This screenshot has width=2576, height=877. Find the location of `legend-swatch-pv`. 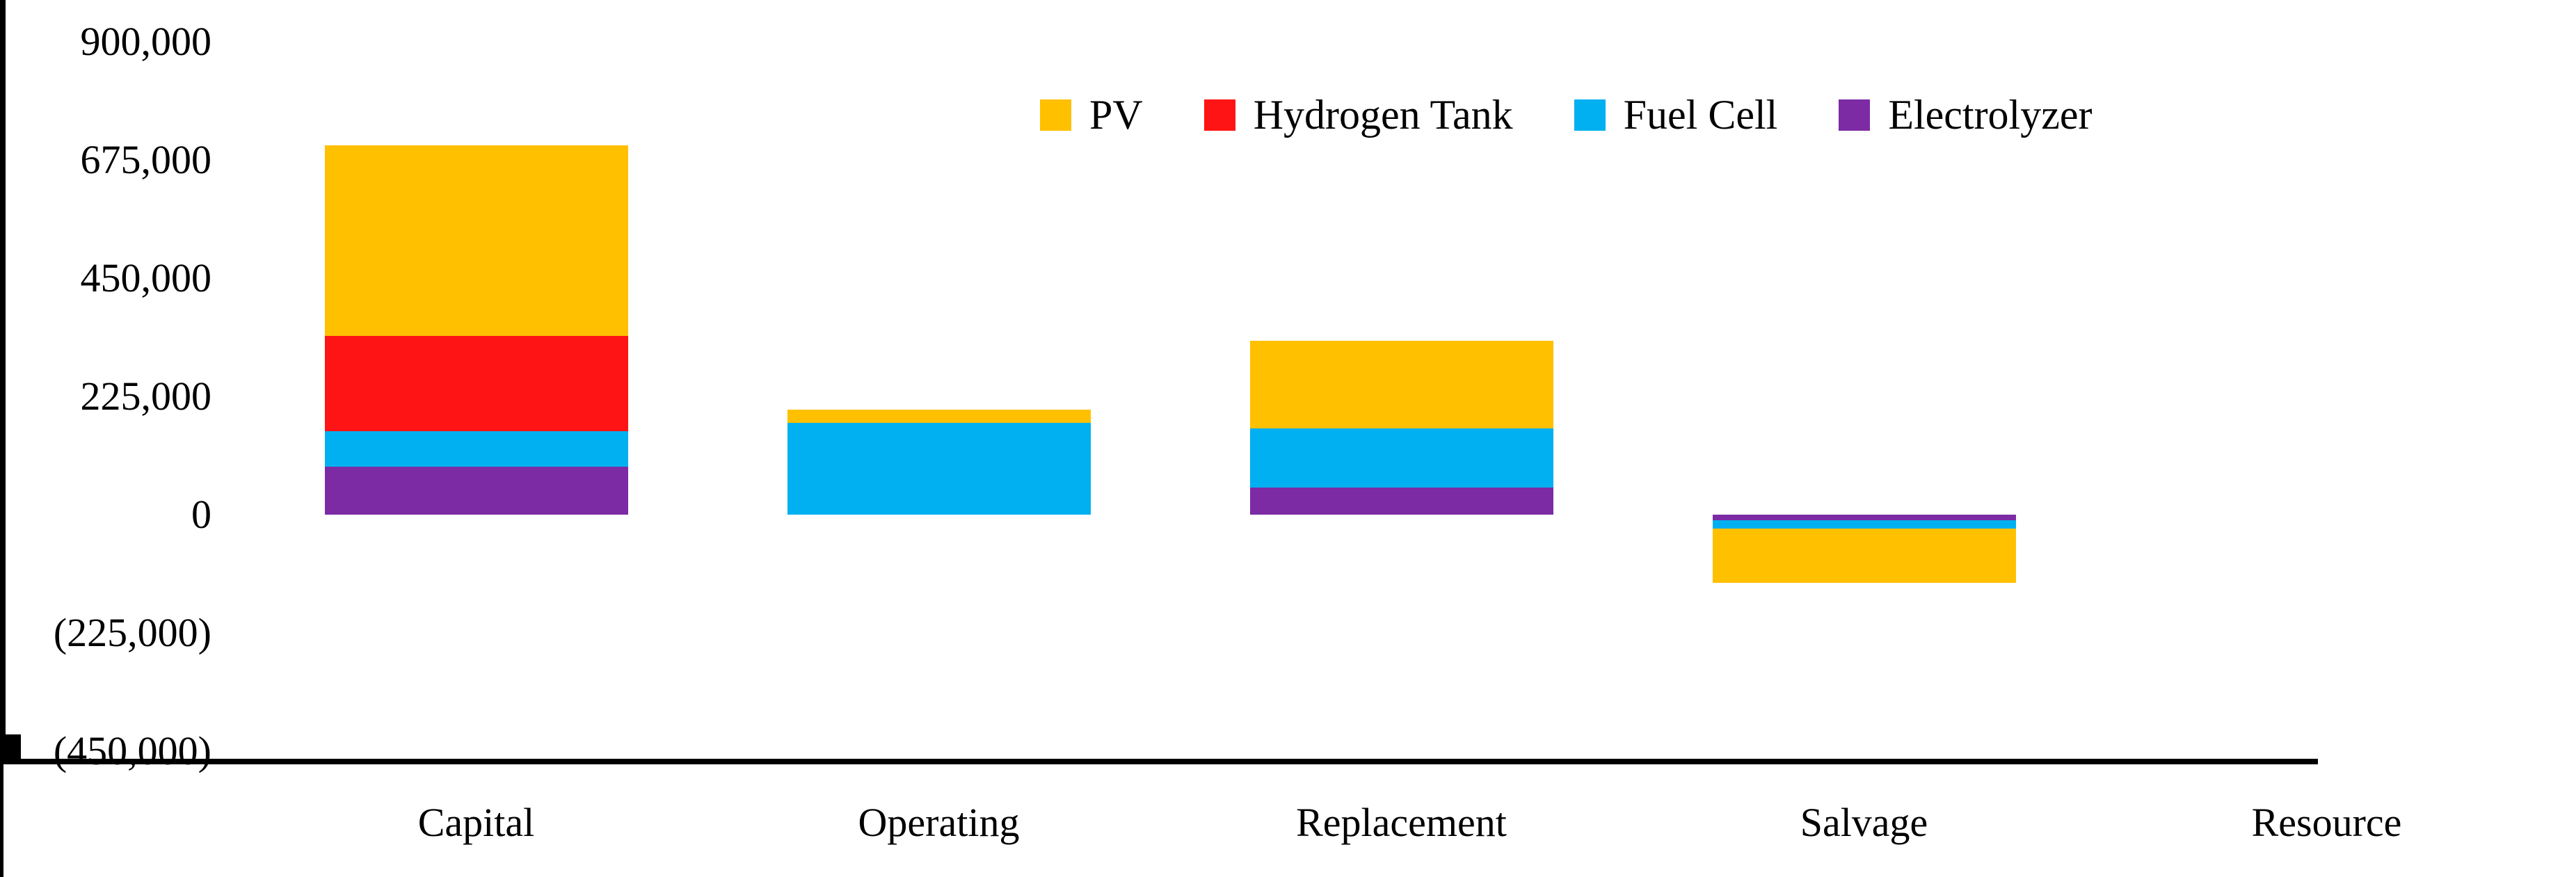

legend-swatch-pv is located at coordinates (1055, 115).